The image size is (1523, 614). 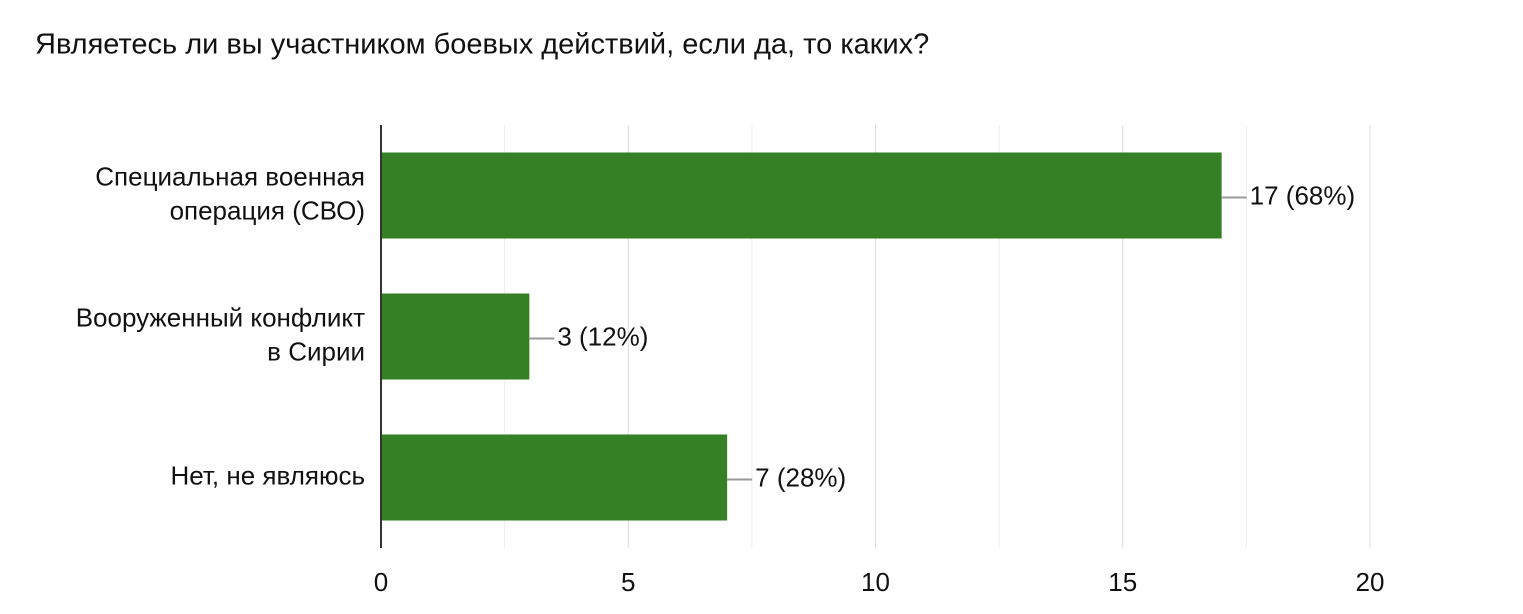 What do you see at coordinates (602, 336) in the screenshot?
I see `value-label: 3 (12%)` at bounding box center [602, 336].